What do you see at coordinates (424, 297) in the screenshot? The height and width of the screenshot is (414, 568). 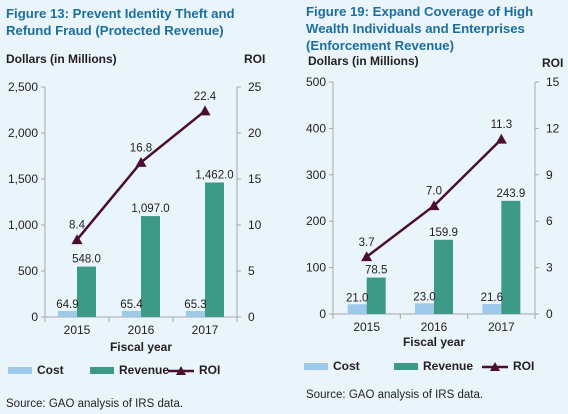 I see `cost-data-label: 23.0` at bounding box center [424, 297].